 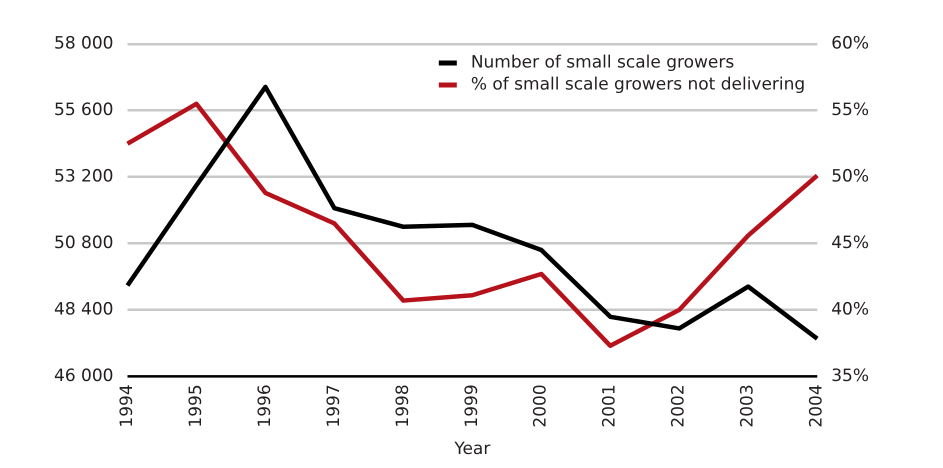 What do you see at coordinates (402, 406) in the screenshot?
I see `x-tick-label: 1998` at bounding box center [402, 406].